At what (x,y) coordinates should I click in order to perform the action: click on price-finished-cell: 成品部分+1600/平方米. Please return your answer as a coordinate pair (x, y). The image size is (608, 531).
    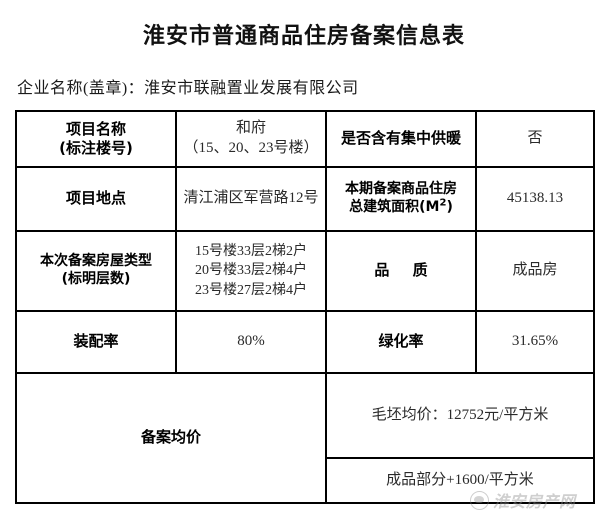
    Looking at the image, I should click on (460, 479).